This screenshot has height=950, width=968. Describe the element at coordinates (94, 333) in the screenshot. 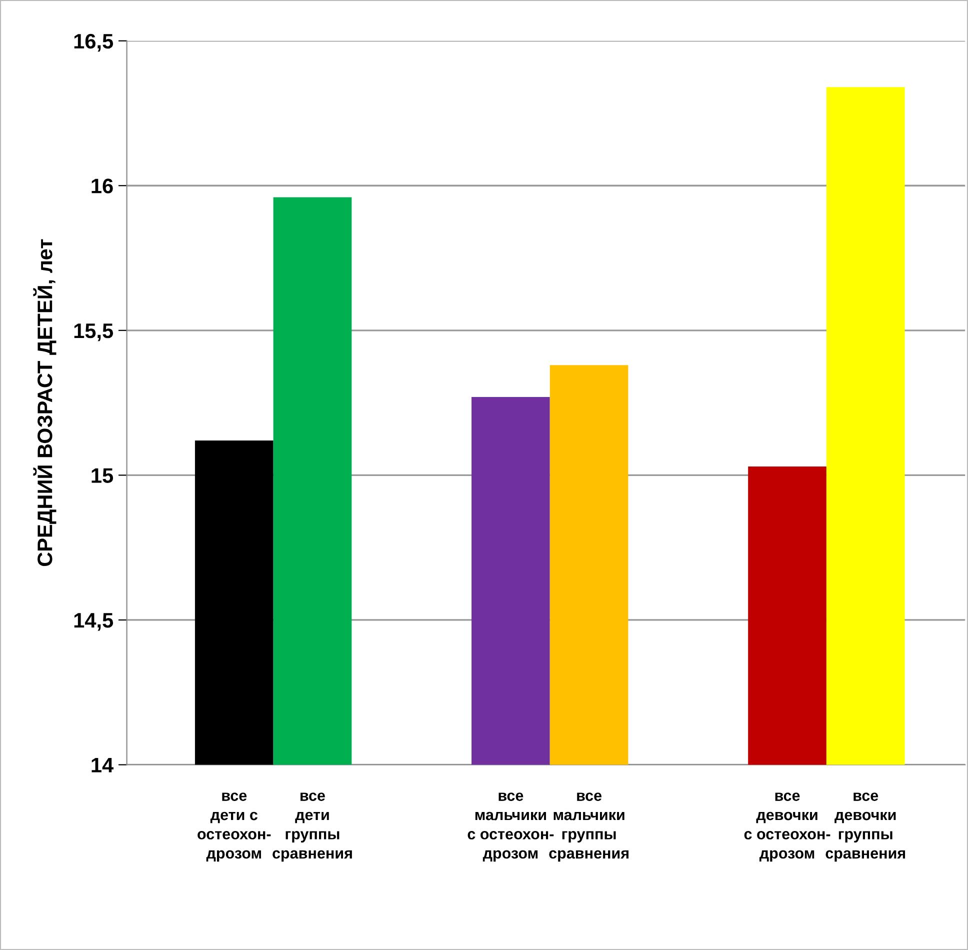

I see `y-tick-label: 15,5` at that location.